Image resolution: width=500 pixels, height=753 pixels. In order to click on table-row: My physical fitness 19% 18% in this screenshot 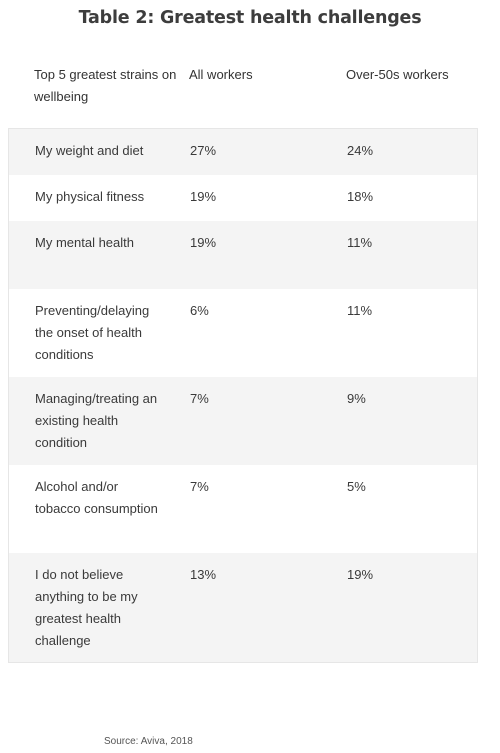, I will do `click(243, 198)`.